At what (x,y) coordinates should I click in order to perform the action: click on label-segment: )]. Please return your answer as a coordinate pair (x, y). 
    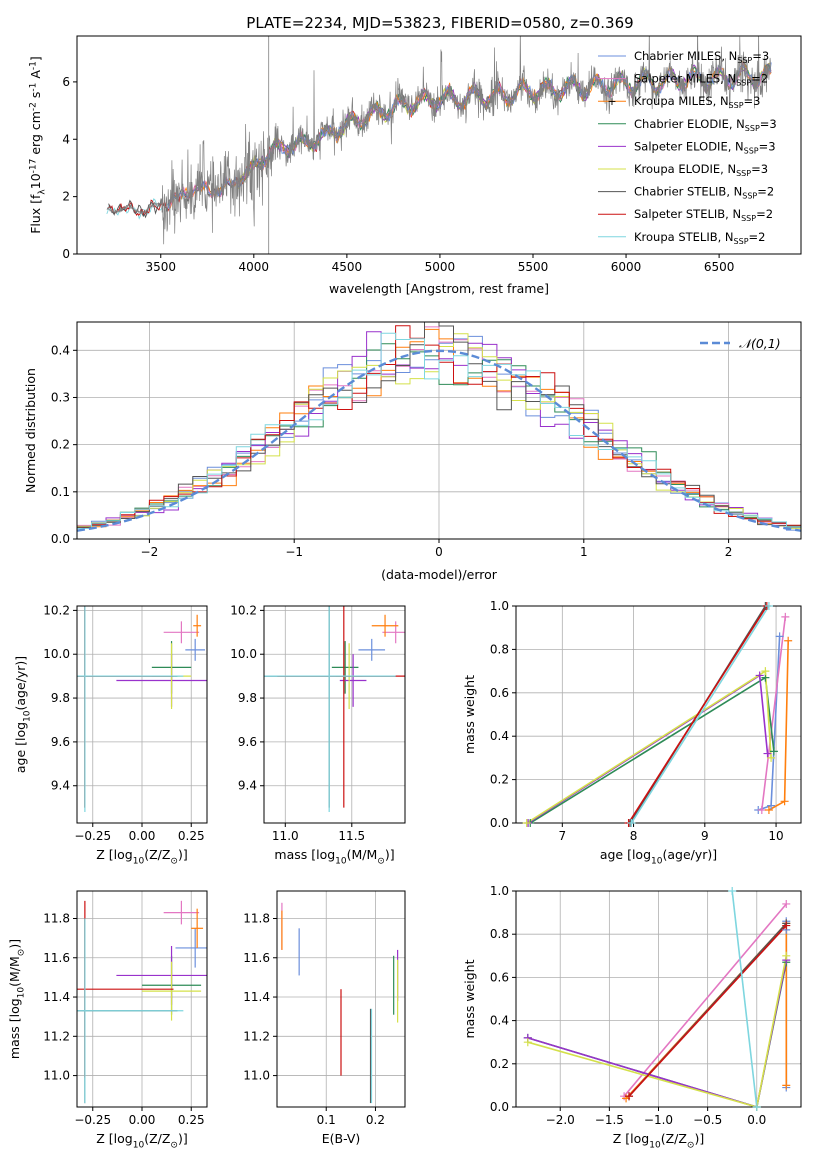
    Looking at the image, I should click on (699, 1138).